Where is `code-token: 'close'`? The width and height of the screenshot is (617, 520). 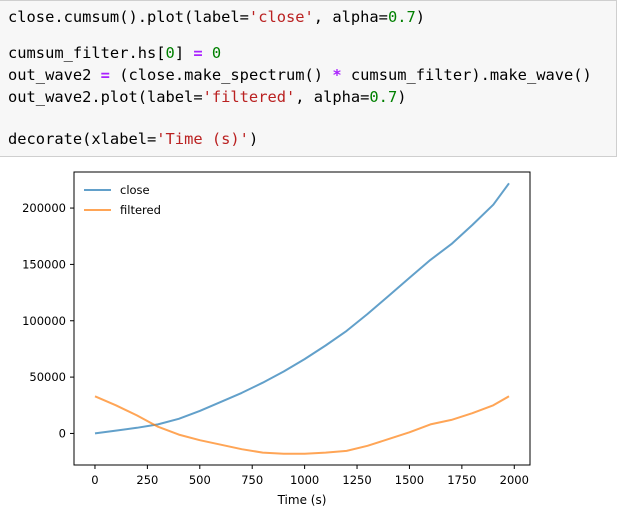 code-token: 'close' is located at coordinates (281, 17).